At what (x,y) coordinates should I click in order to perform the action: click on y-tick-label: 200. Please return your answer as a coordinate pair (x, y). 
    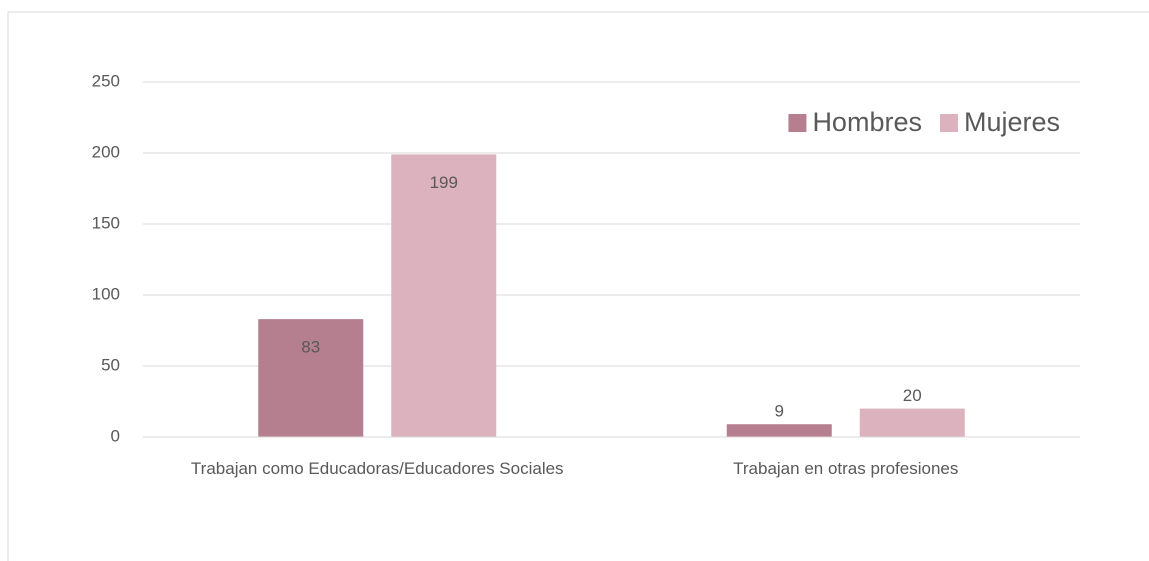
    Looking at the image, I should click on (106, 151).